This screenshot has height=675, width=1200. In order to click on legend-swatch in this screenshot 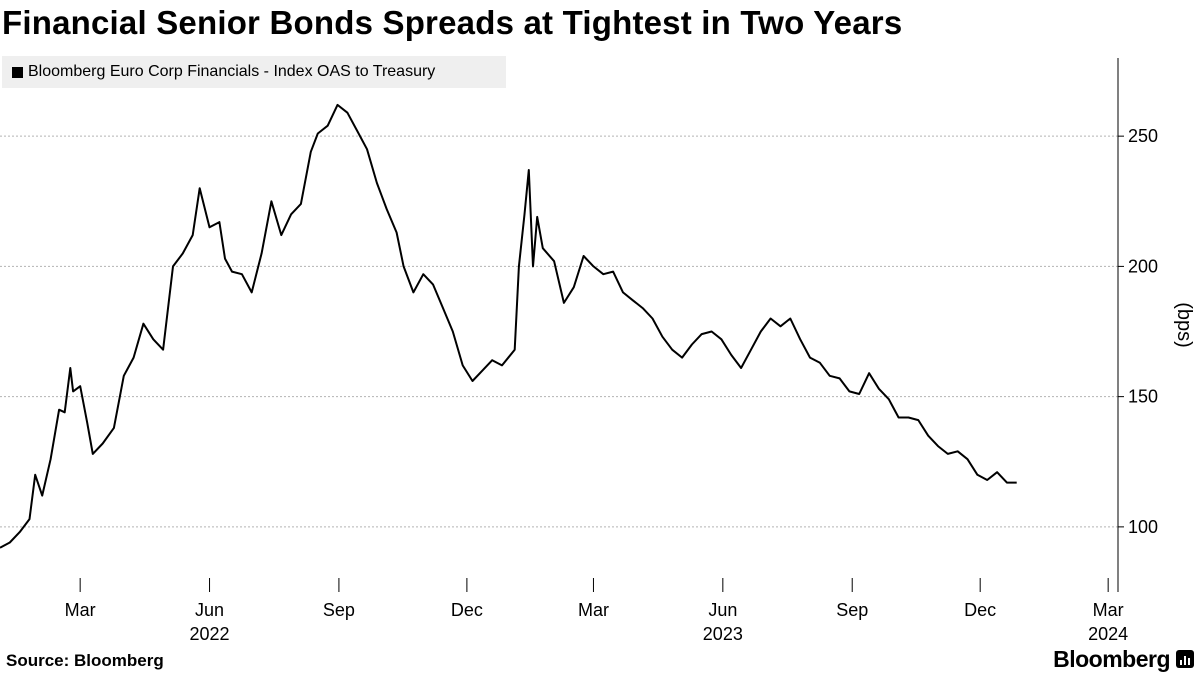, I will do `click(17, 72)`.